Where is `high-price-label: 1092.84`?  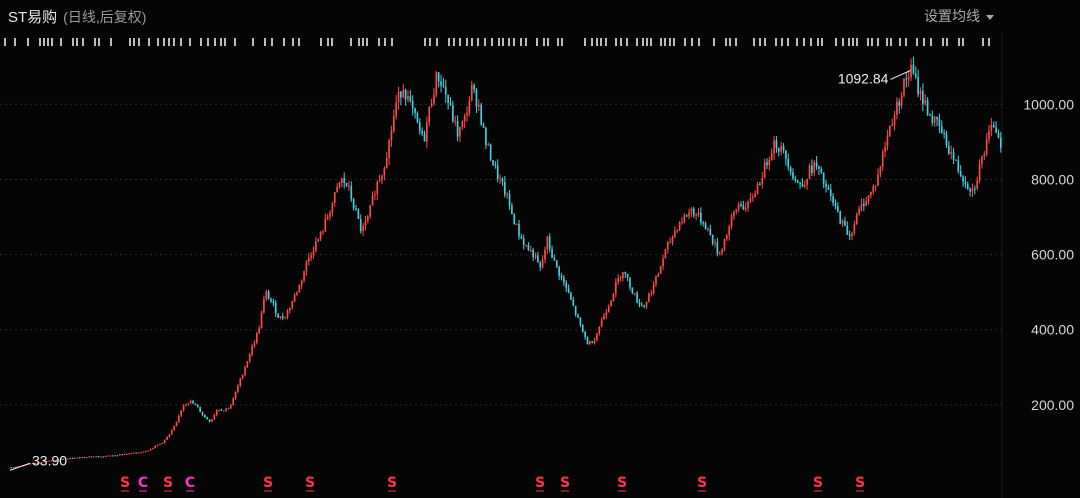
high-price-label: 1092.84 is located at coordinates (863, 78).